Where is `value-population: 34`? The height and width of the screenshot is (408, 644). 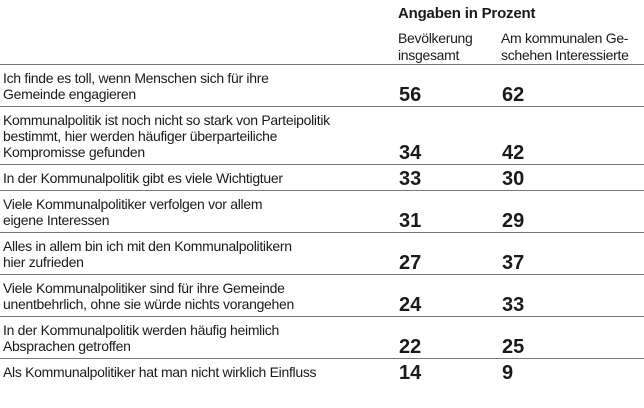 value-population: 34 is located at coordinates (410, 153).